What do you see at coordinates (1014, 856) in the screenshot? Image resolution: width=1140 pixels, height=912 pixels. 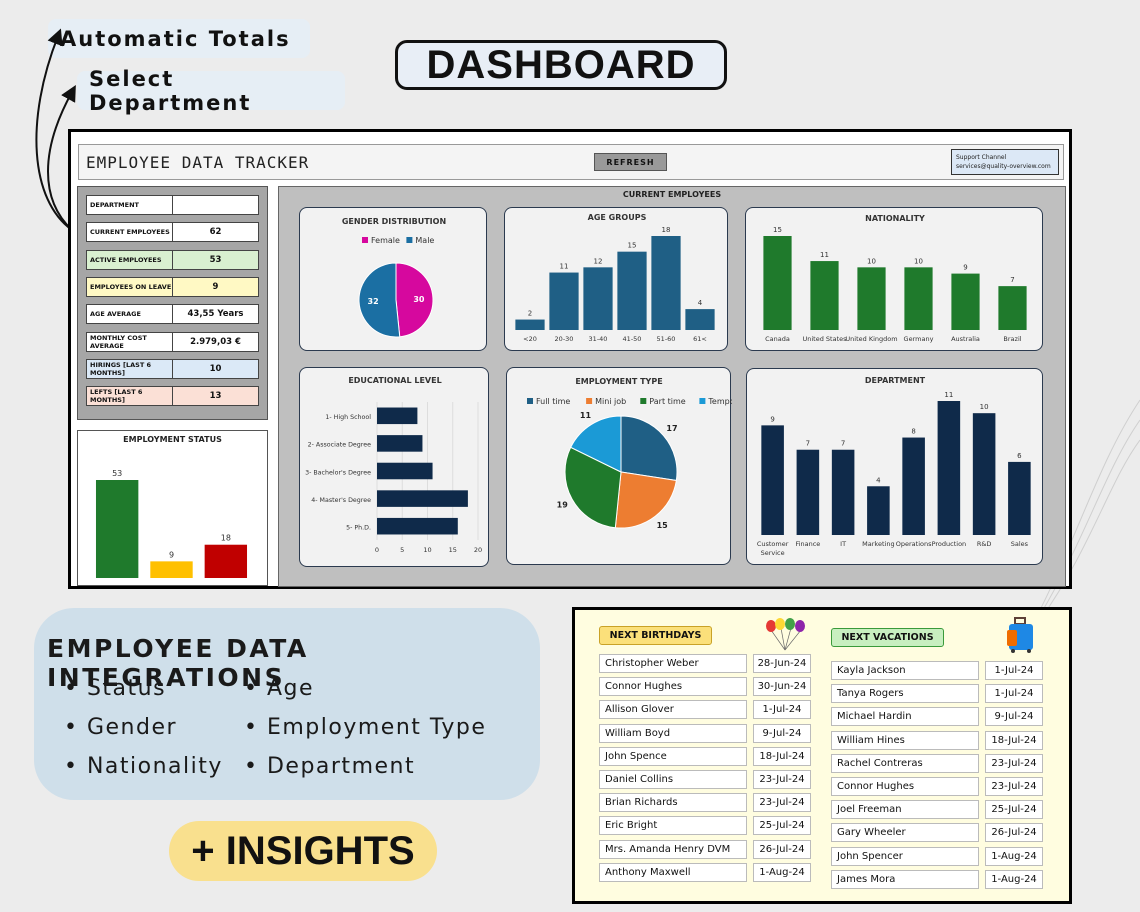 I see `event-date: 1-Aug-24` at bounding box center [1014, 856].